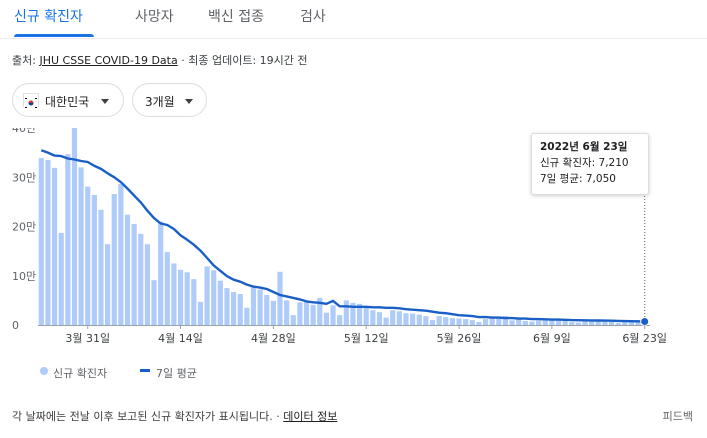  What do you see at coordinates (154, 17) in the screenshot?
I see `tab-deaths: 사망자` at bounding box center [154, 17].